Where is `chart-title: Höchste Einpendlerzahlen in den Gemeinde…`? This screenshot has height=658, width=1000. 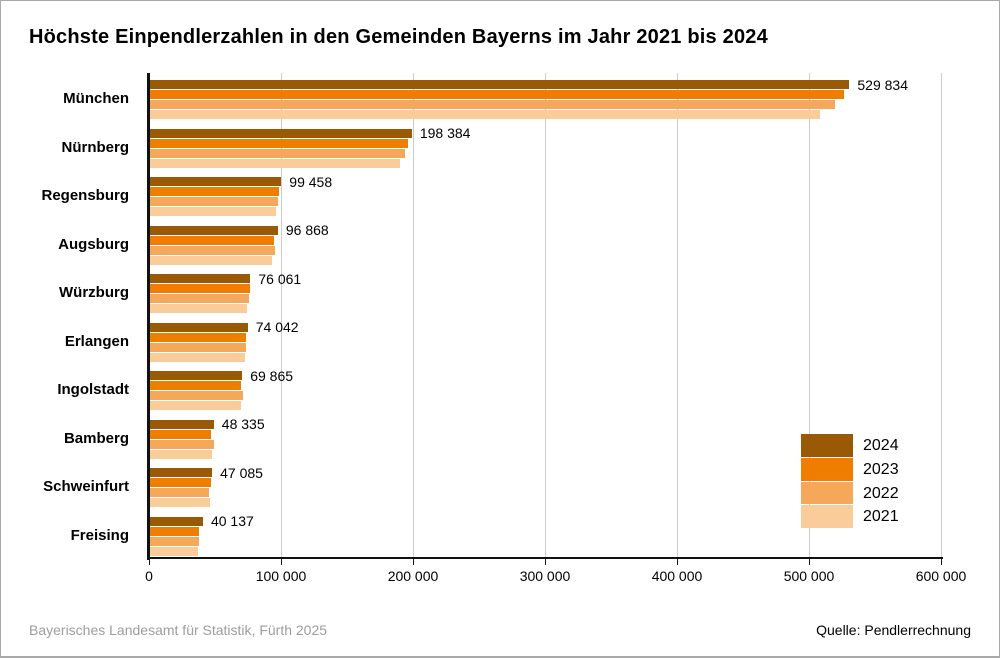
chart-title: Höchste Einpendlerzahlen in den Gemeinde… is located at coordinates (398, 37).